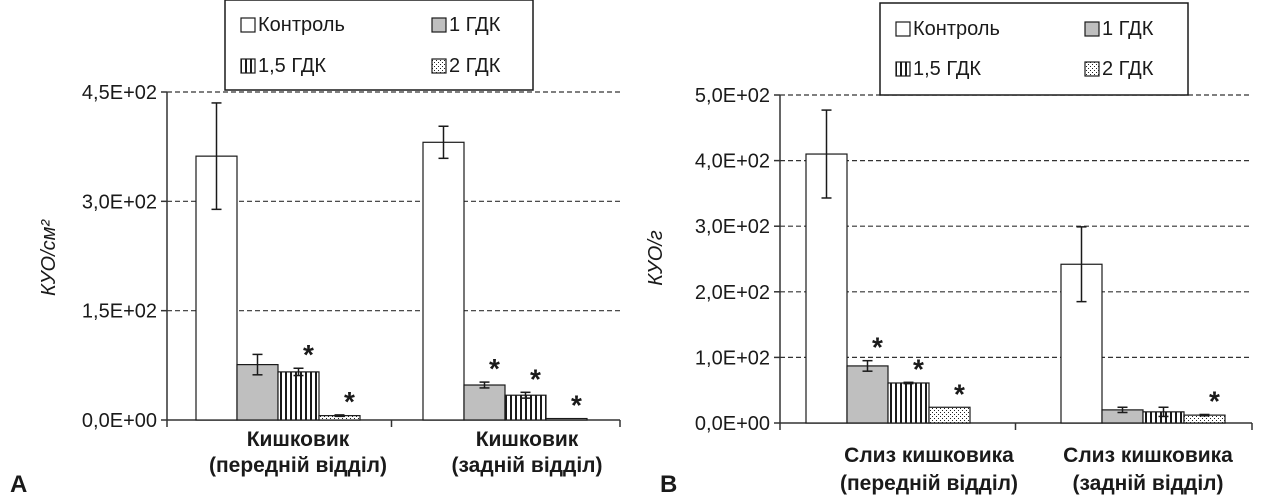  What do you see at coordinates (732, 162) in the screenshot?
I see `y-tick-label: 4,0E+02` at bounding box center [732, 162].